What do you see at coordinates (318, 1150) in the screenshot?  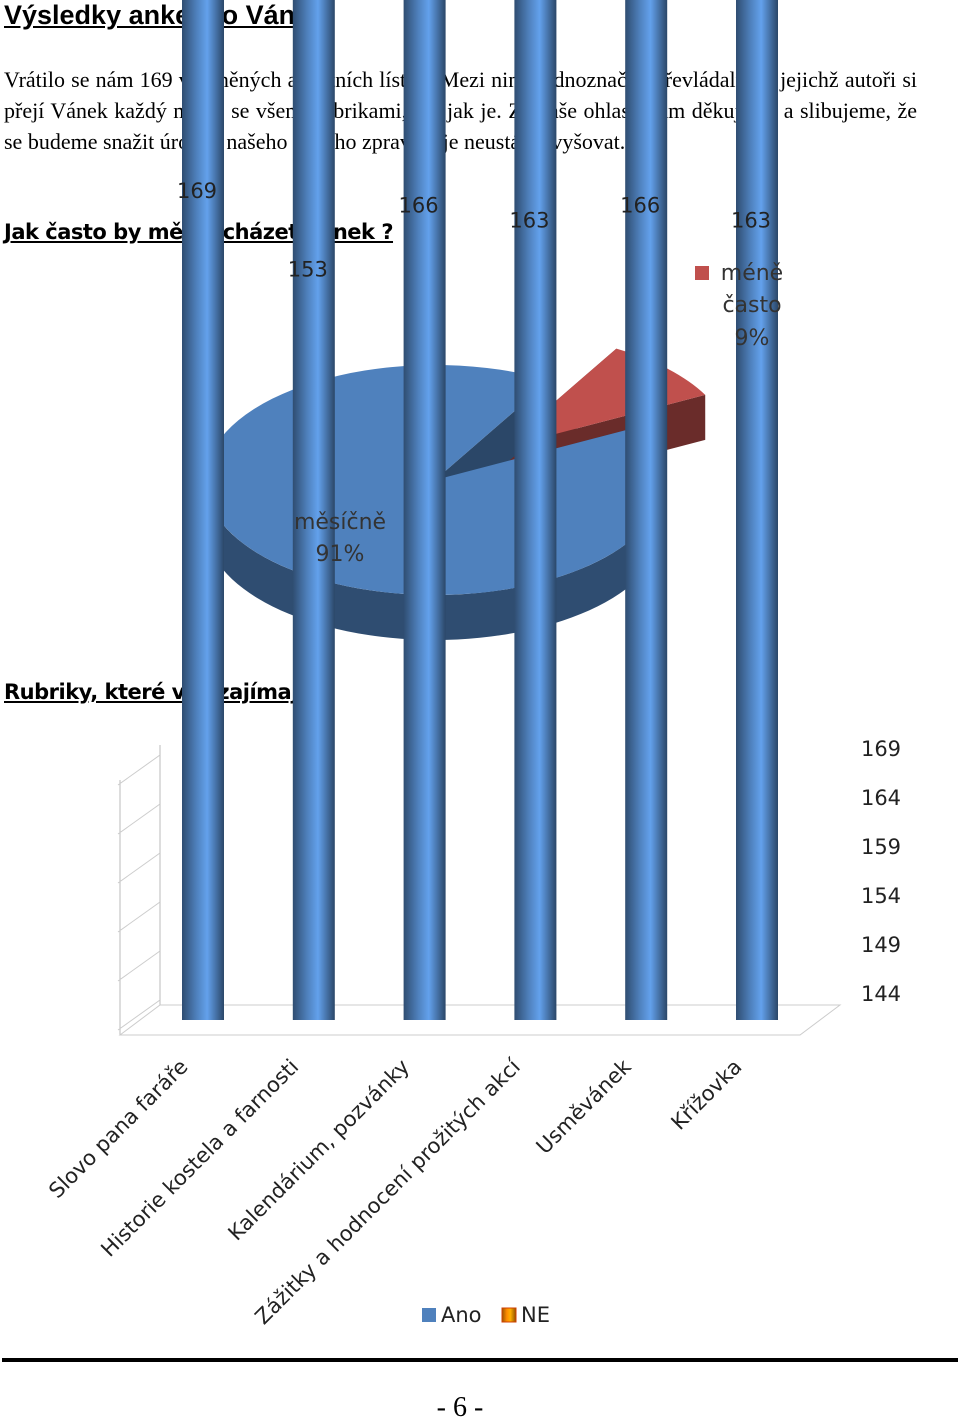 I see `x-tick-label: Kalendárium, pozvánky` at bounding box center [318, 1150].